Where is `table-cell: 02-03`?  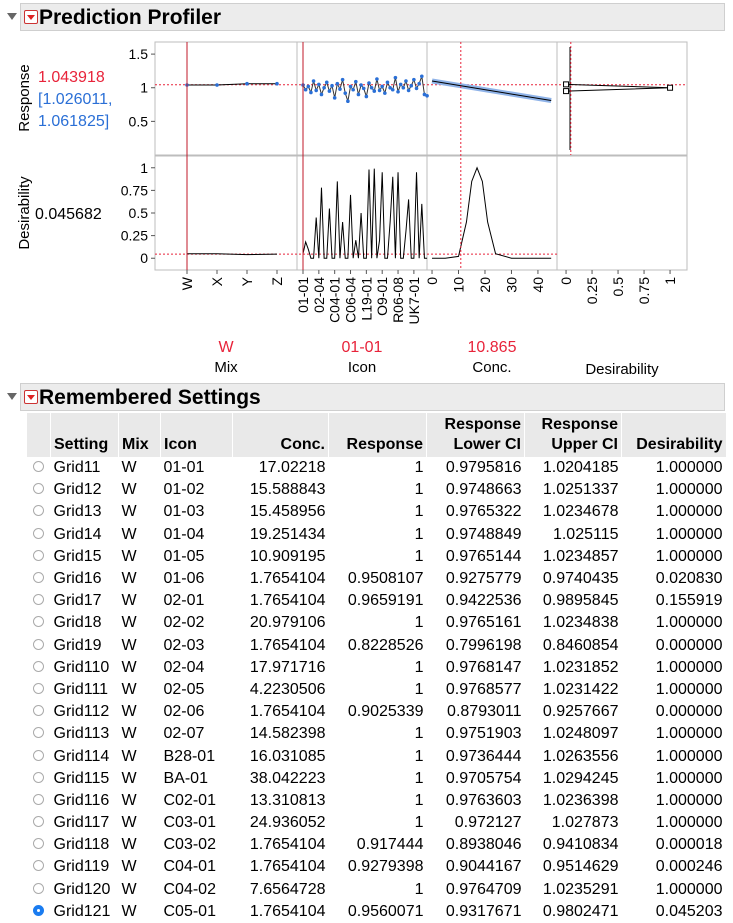
table-cell: 02-03 is located at coordinates (184, 645).